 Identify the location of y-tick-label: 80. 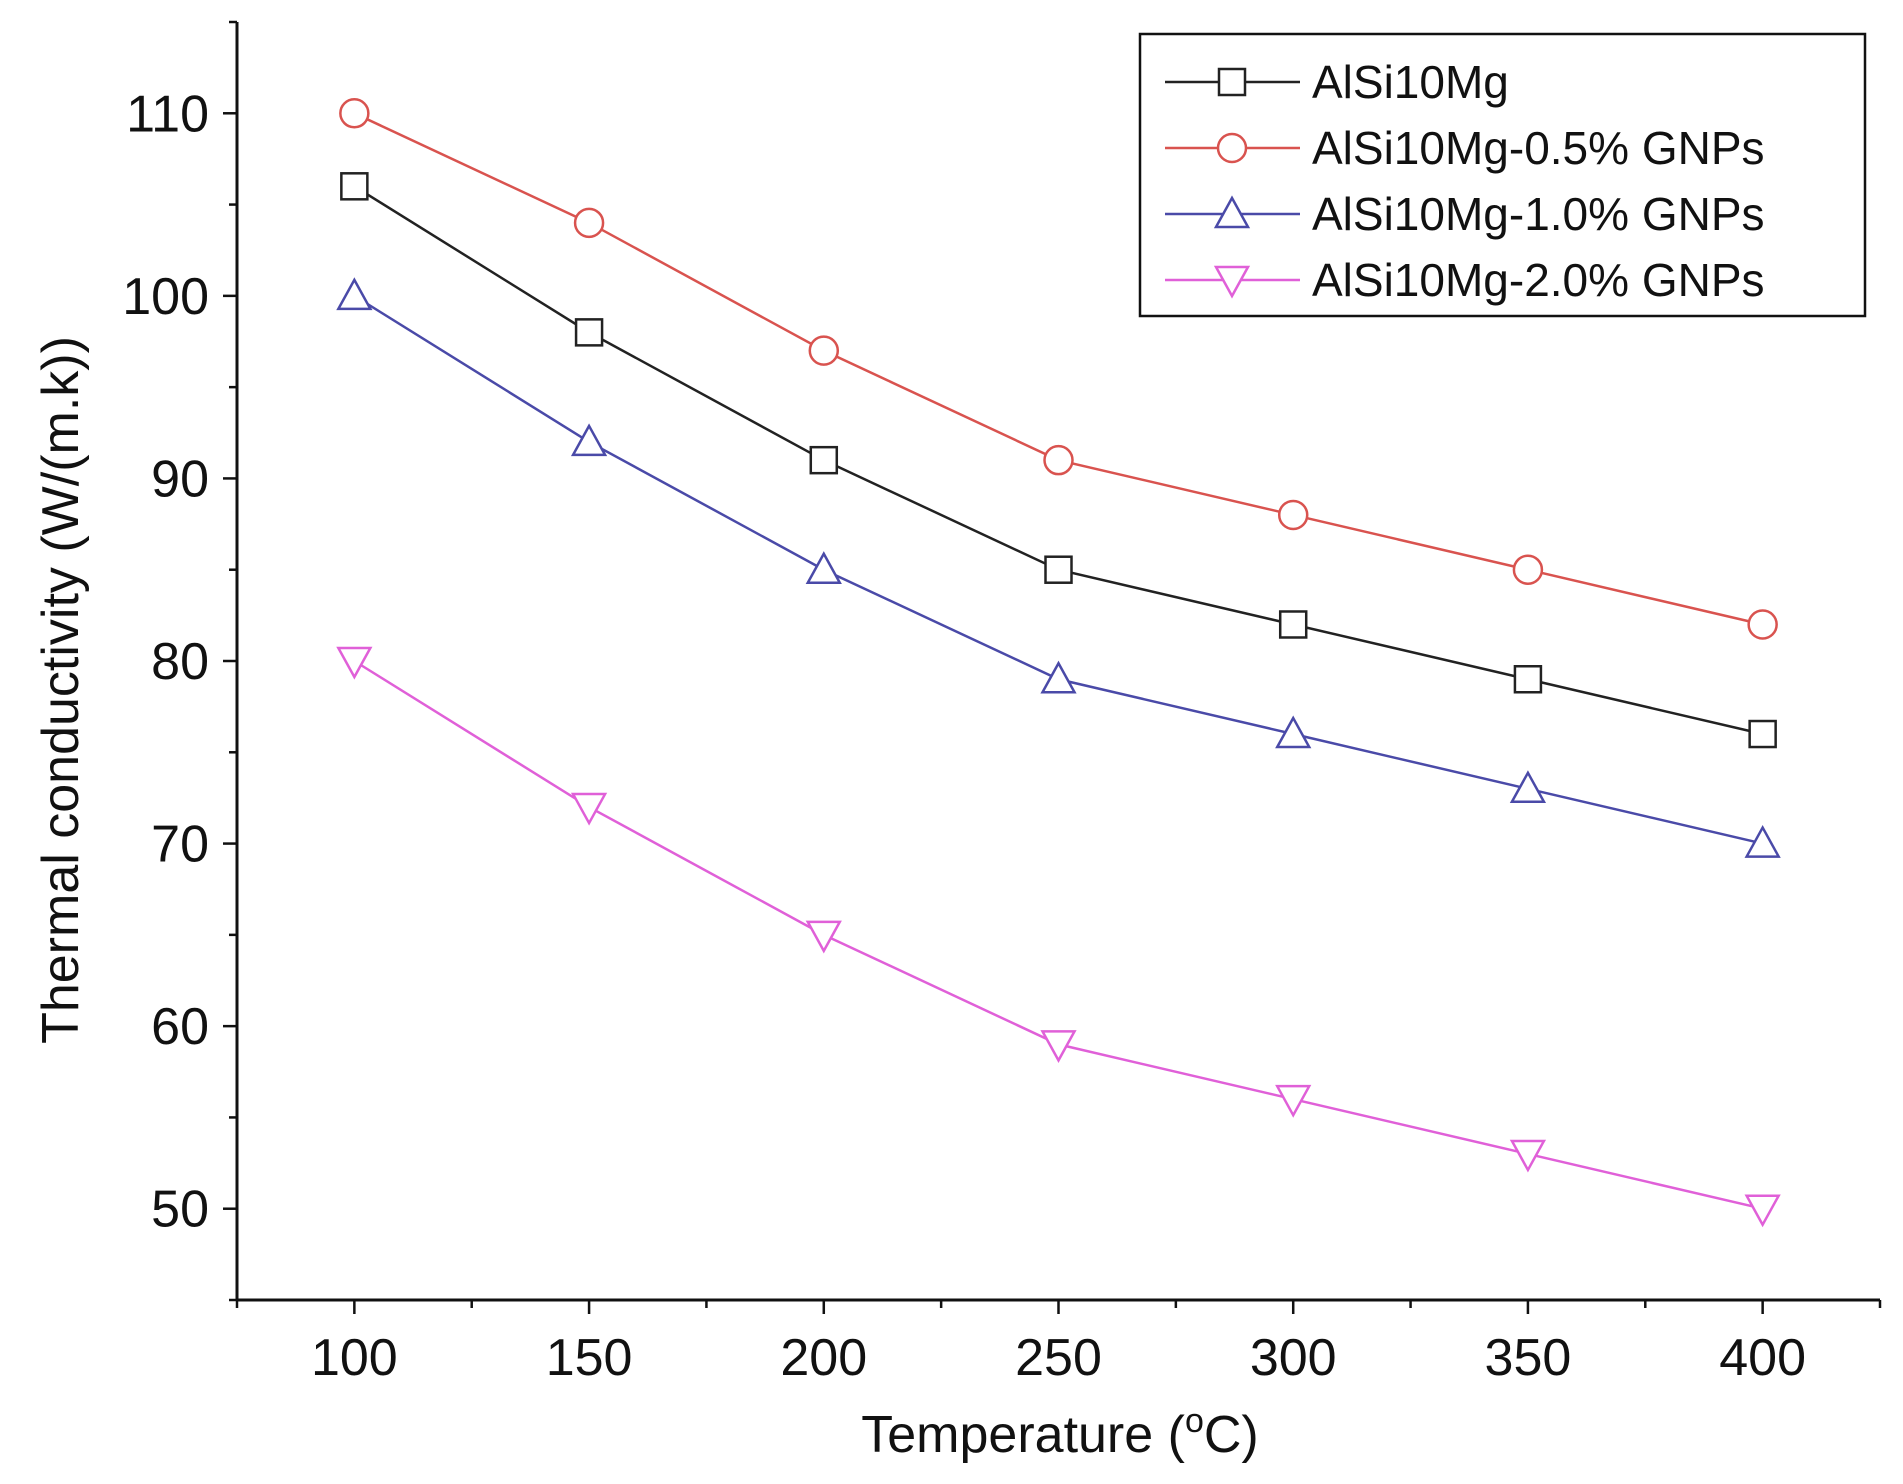
(180, 662).